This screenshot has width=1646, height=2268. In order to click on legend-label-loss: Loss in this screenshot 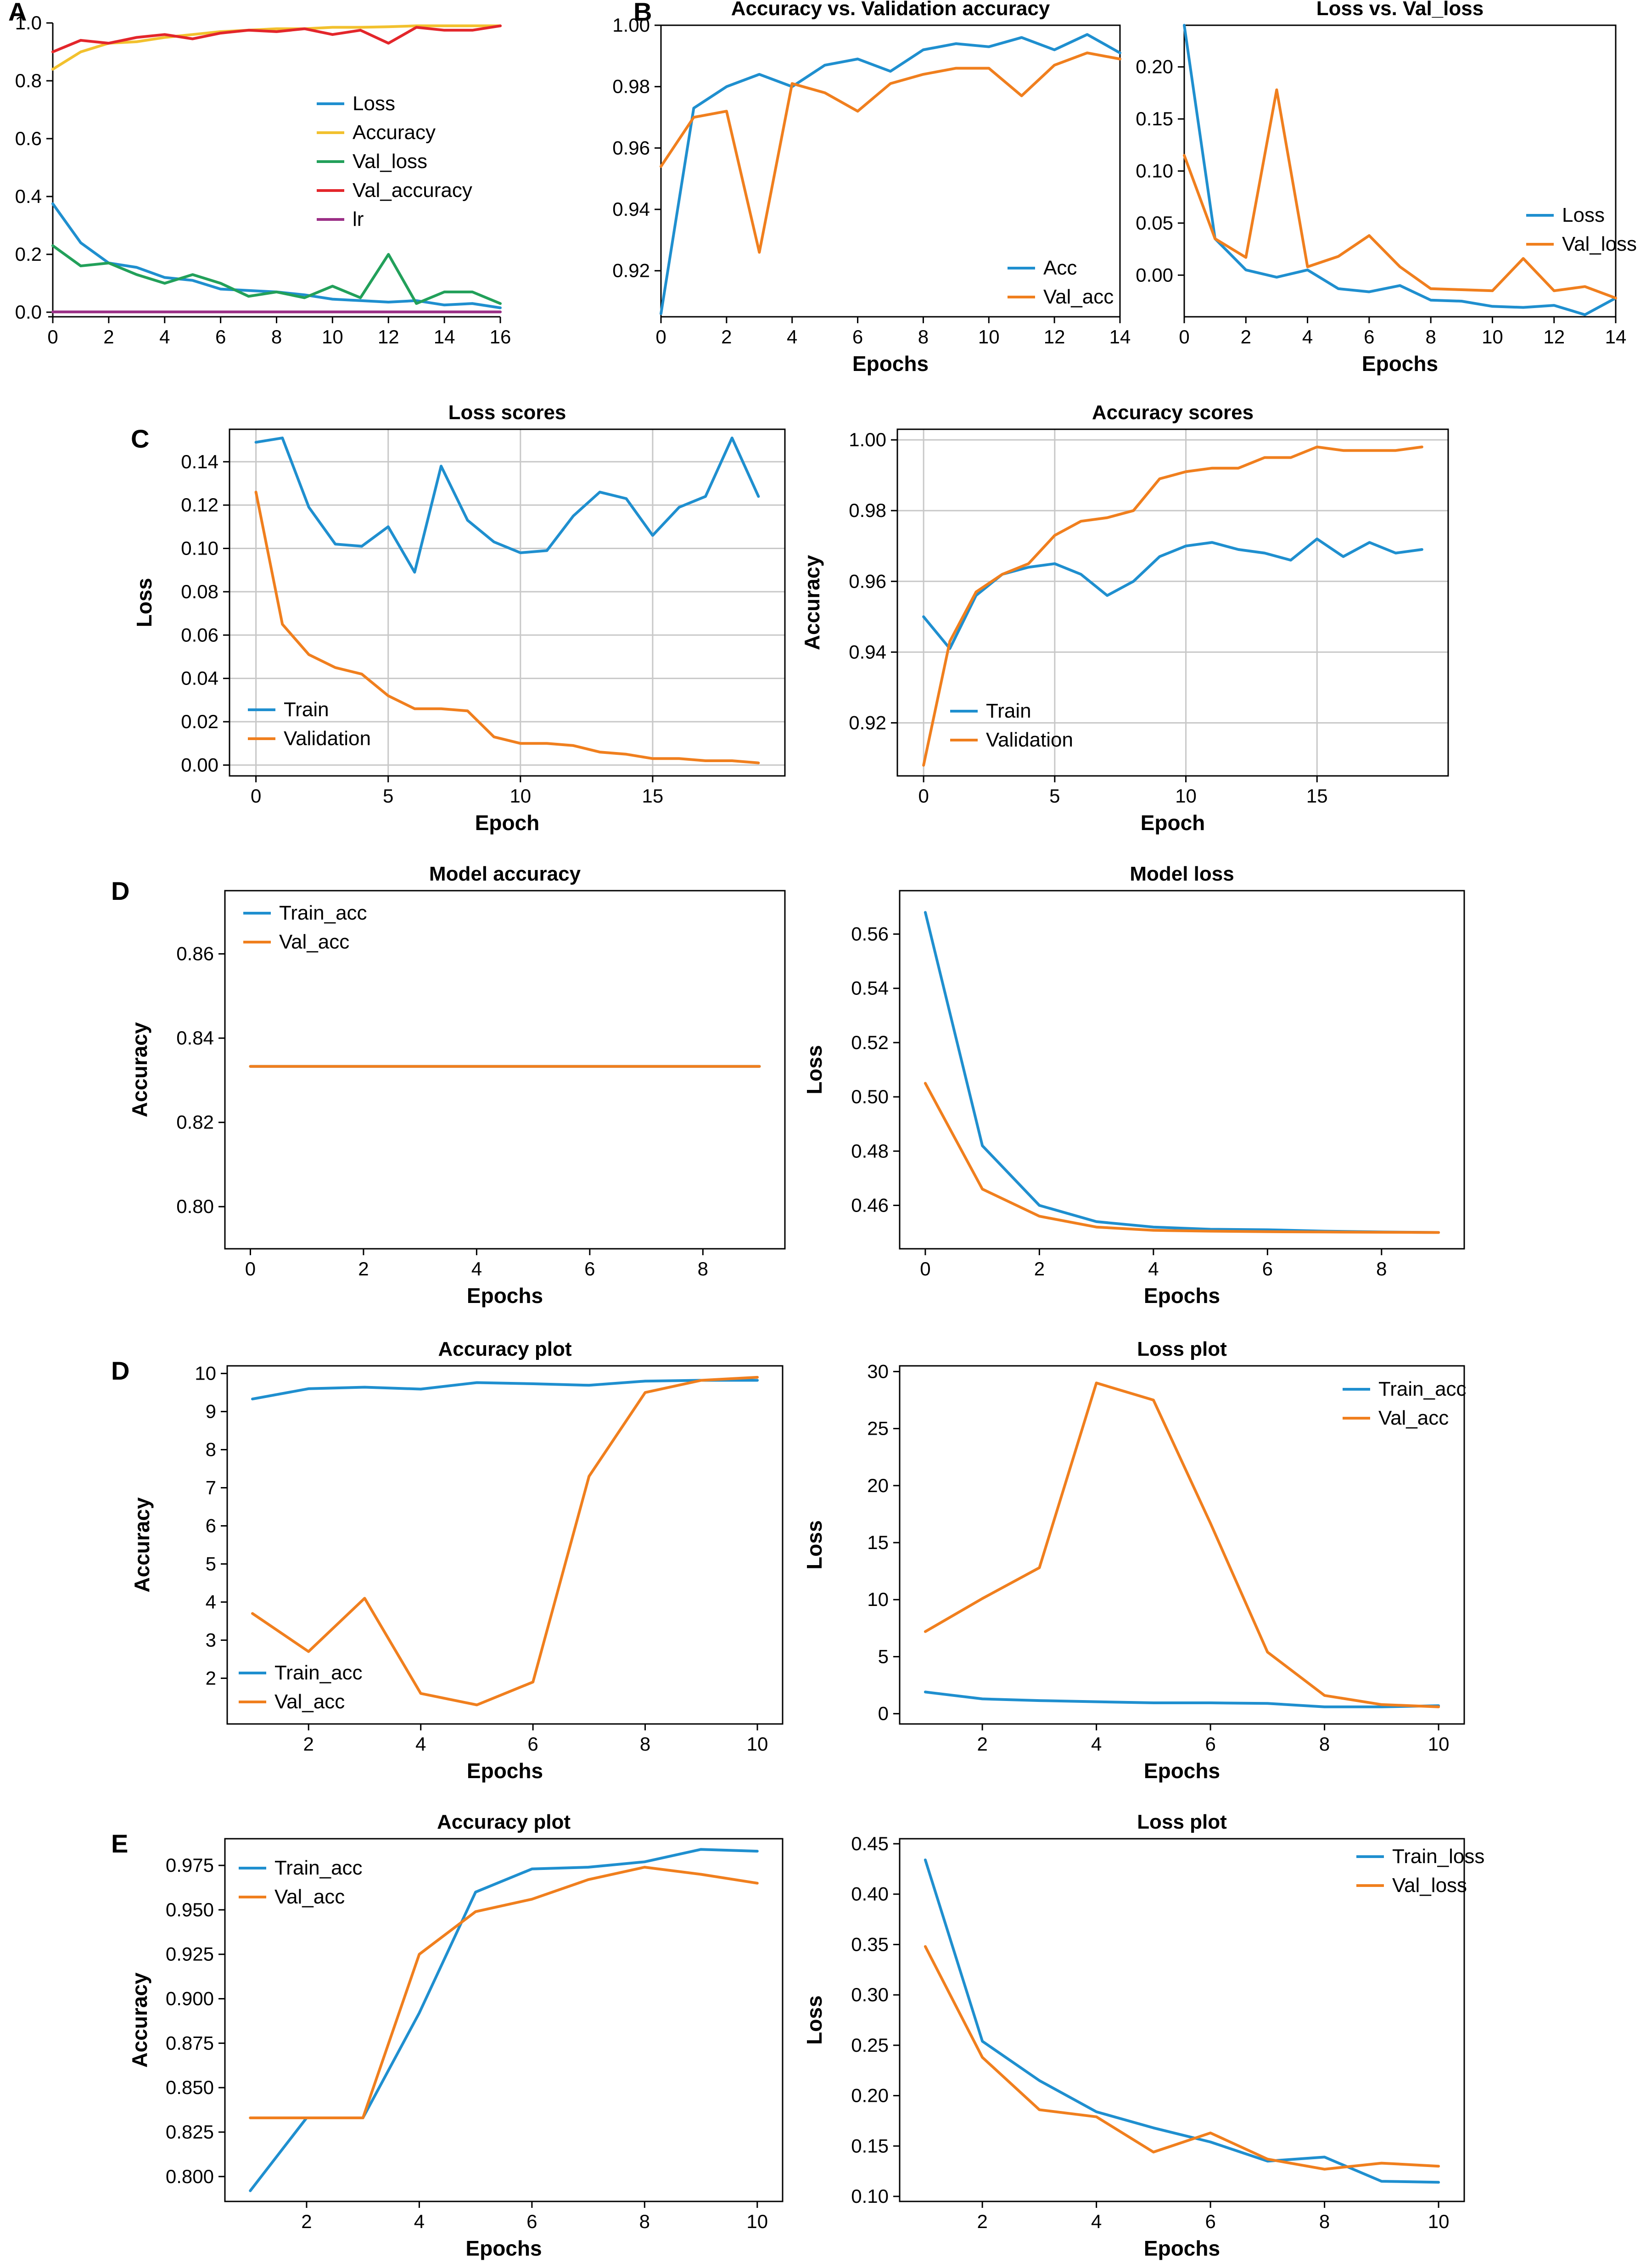, I will do `click(374, 104)`.